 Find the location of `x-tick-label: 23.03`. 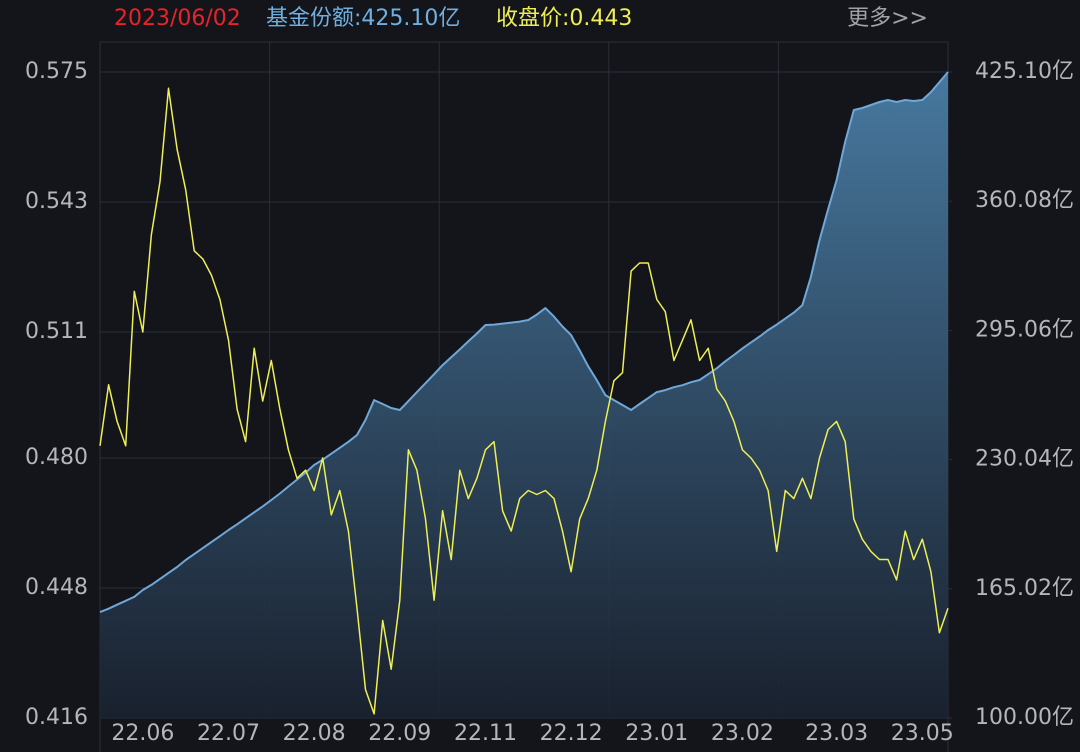

x-tick-label: 23.03 is located at coordinates (836, 733).